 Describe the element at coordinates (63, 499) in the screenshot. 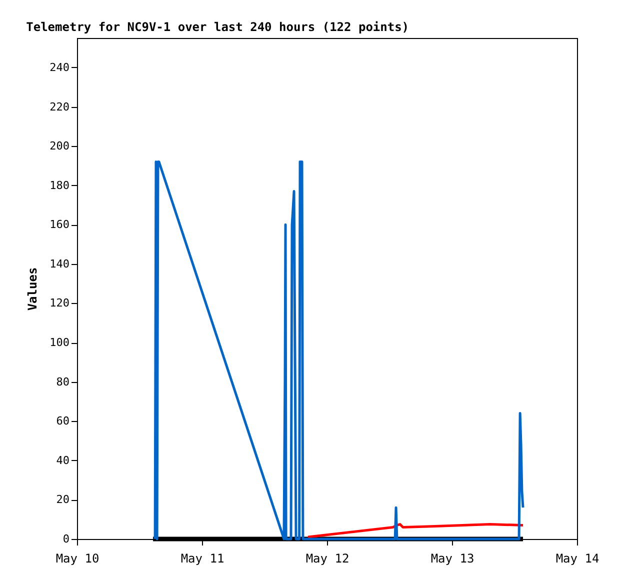

I see `y-tick-label: 20` at that location.